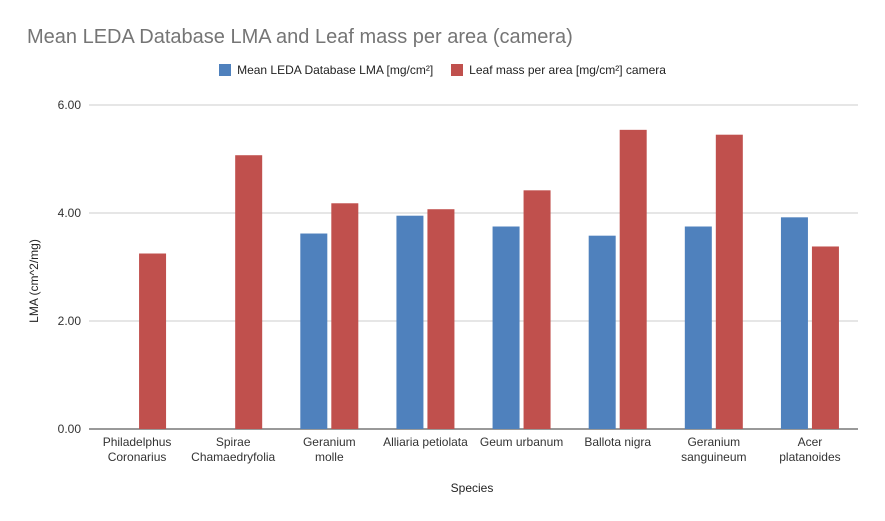 The image size is (885, 521). Describe the element at coordinates (233, 457) in the screenshot. I see `x-tick-label-line: Chamaedryfolia` at that location.